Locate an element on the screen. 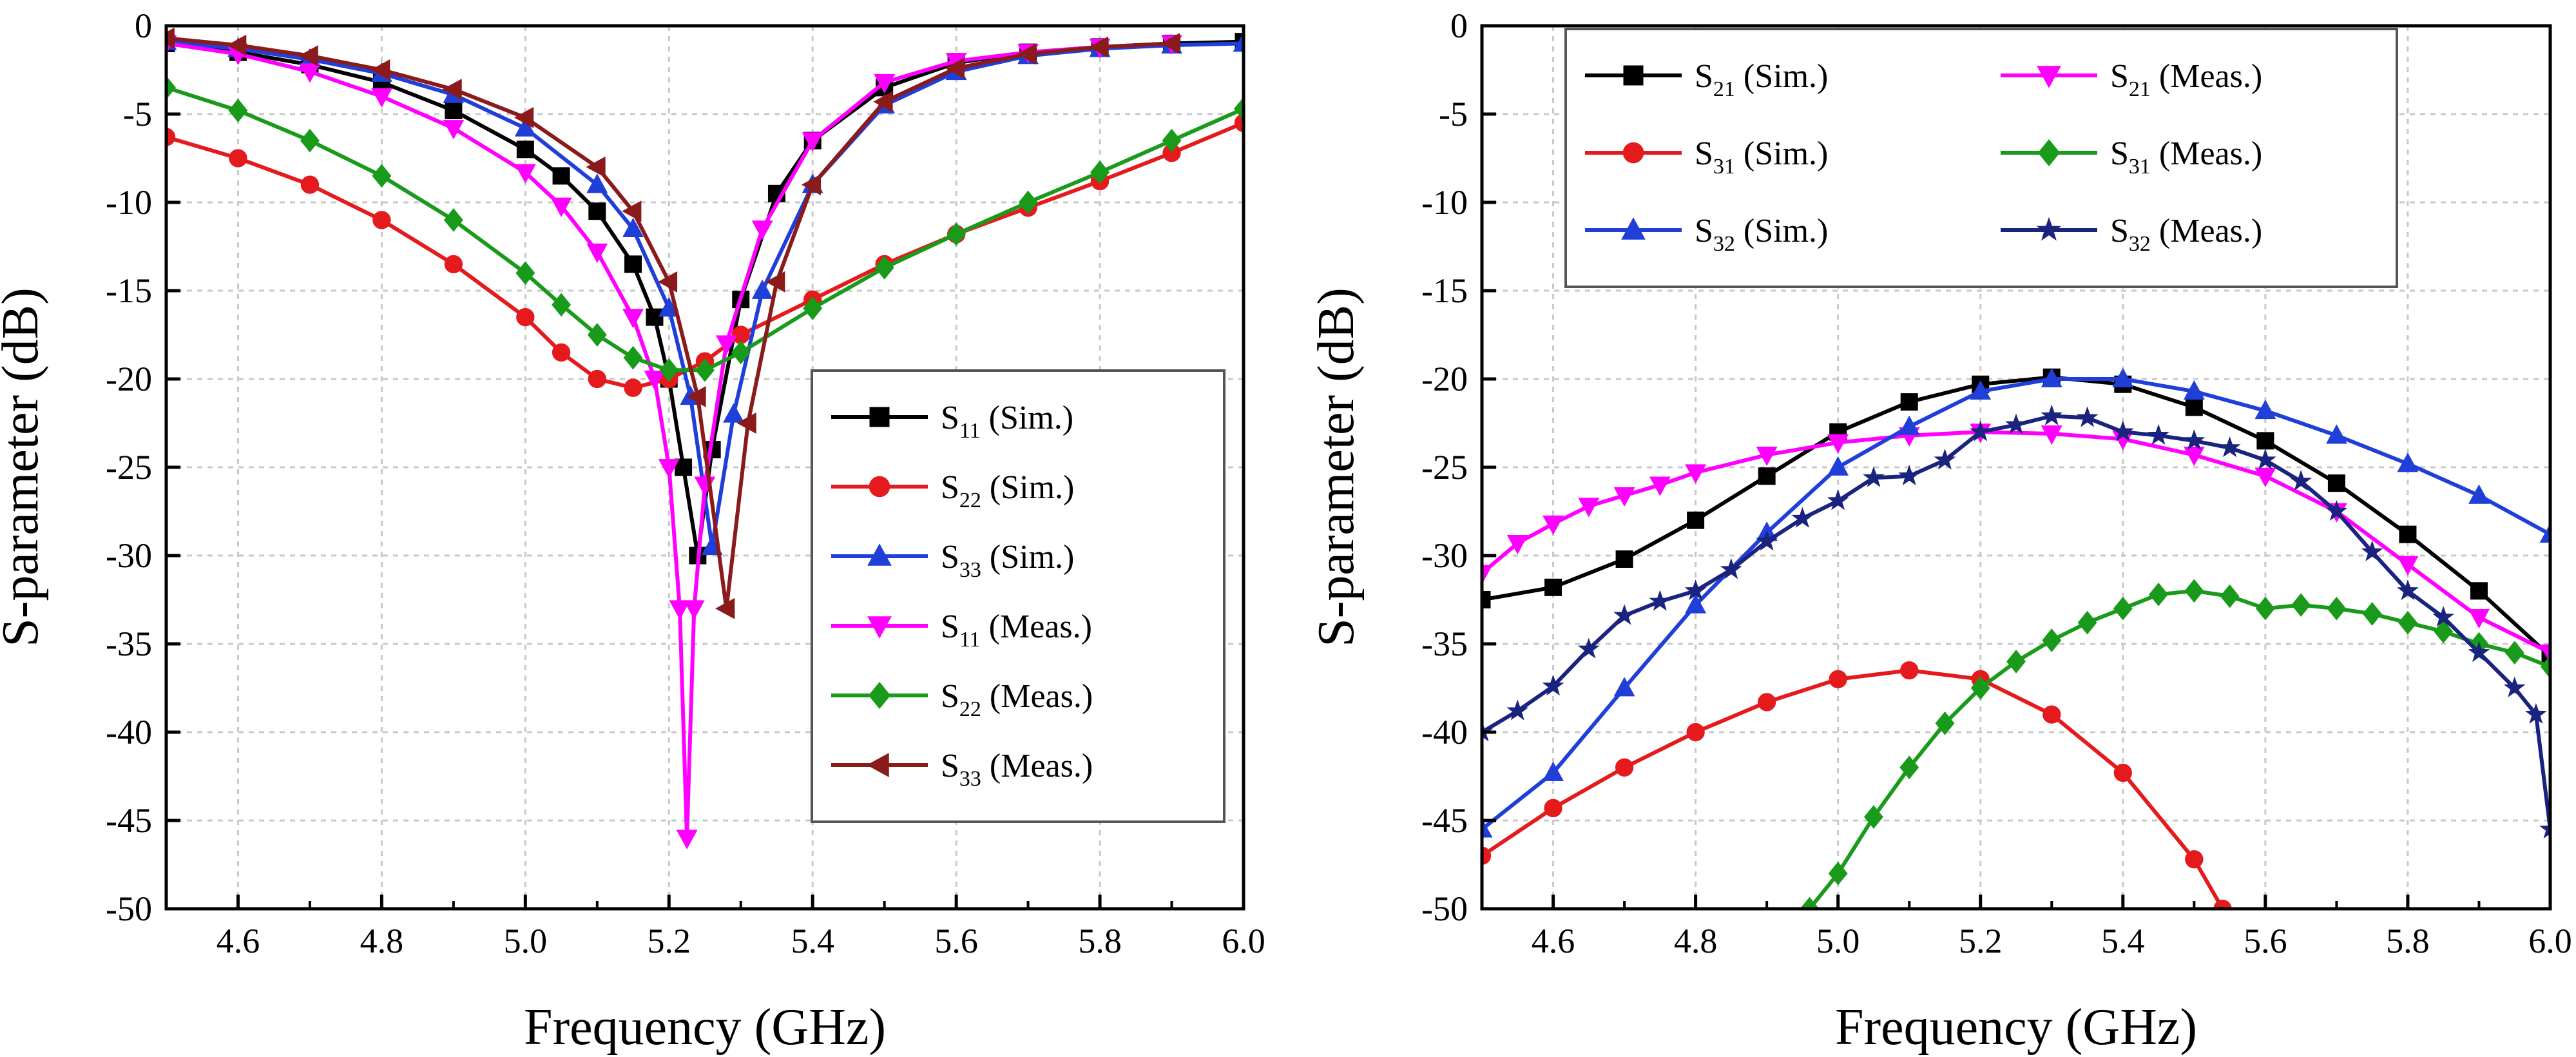 This screenshot has width=2576, height=1057. x-tick-label: 6.0 is located at coordinates (2550, 941).